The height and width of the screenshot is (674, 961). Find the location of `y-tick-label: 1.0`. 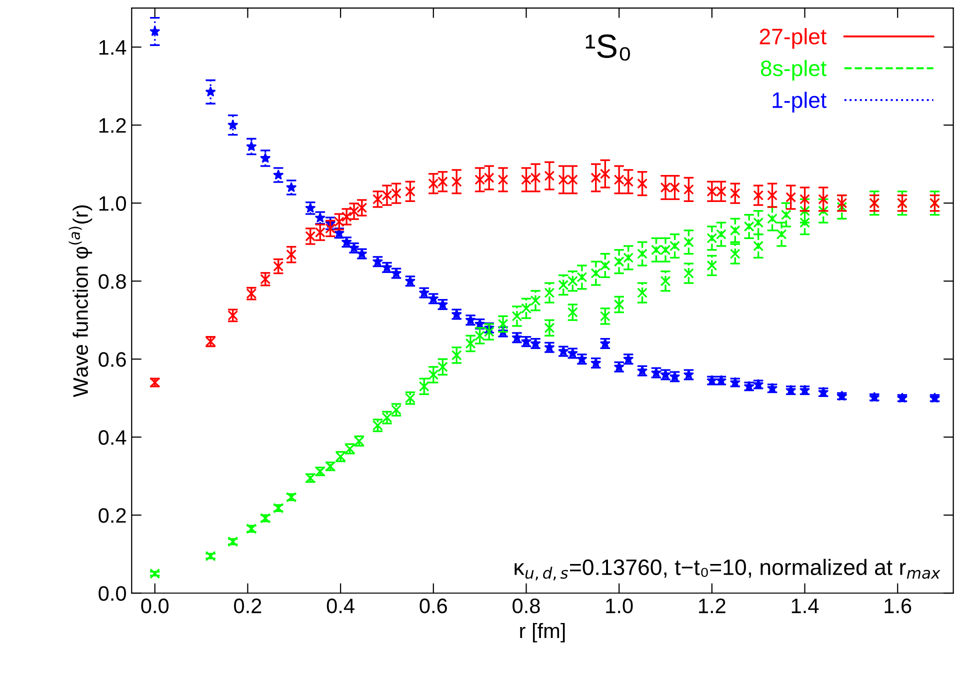

y-tick-label: 1.0 is located at coordinates (112, 203).